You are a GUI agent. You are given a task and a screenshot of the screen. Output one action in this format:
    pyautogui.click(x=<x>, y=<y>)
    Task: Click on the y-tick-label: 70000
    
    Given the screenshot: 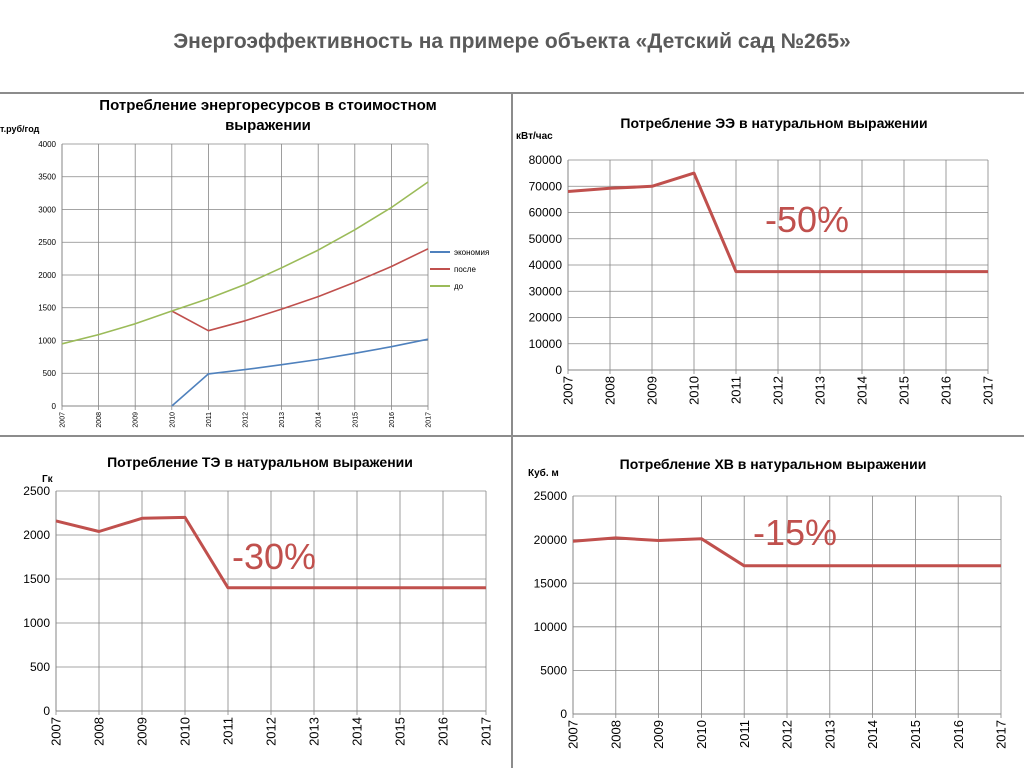 What is the action you would take?
    pyautogui.click(x=546, y=186)
    